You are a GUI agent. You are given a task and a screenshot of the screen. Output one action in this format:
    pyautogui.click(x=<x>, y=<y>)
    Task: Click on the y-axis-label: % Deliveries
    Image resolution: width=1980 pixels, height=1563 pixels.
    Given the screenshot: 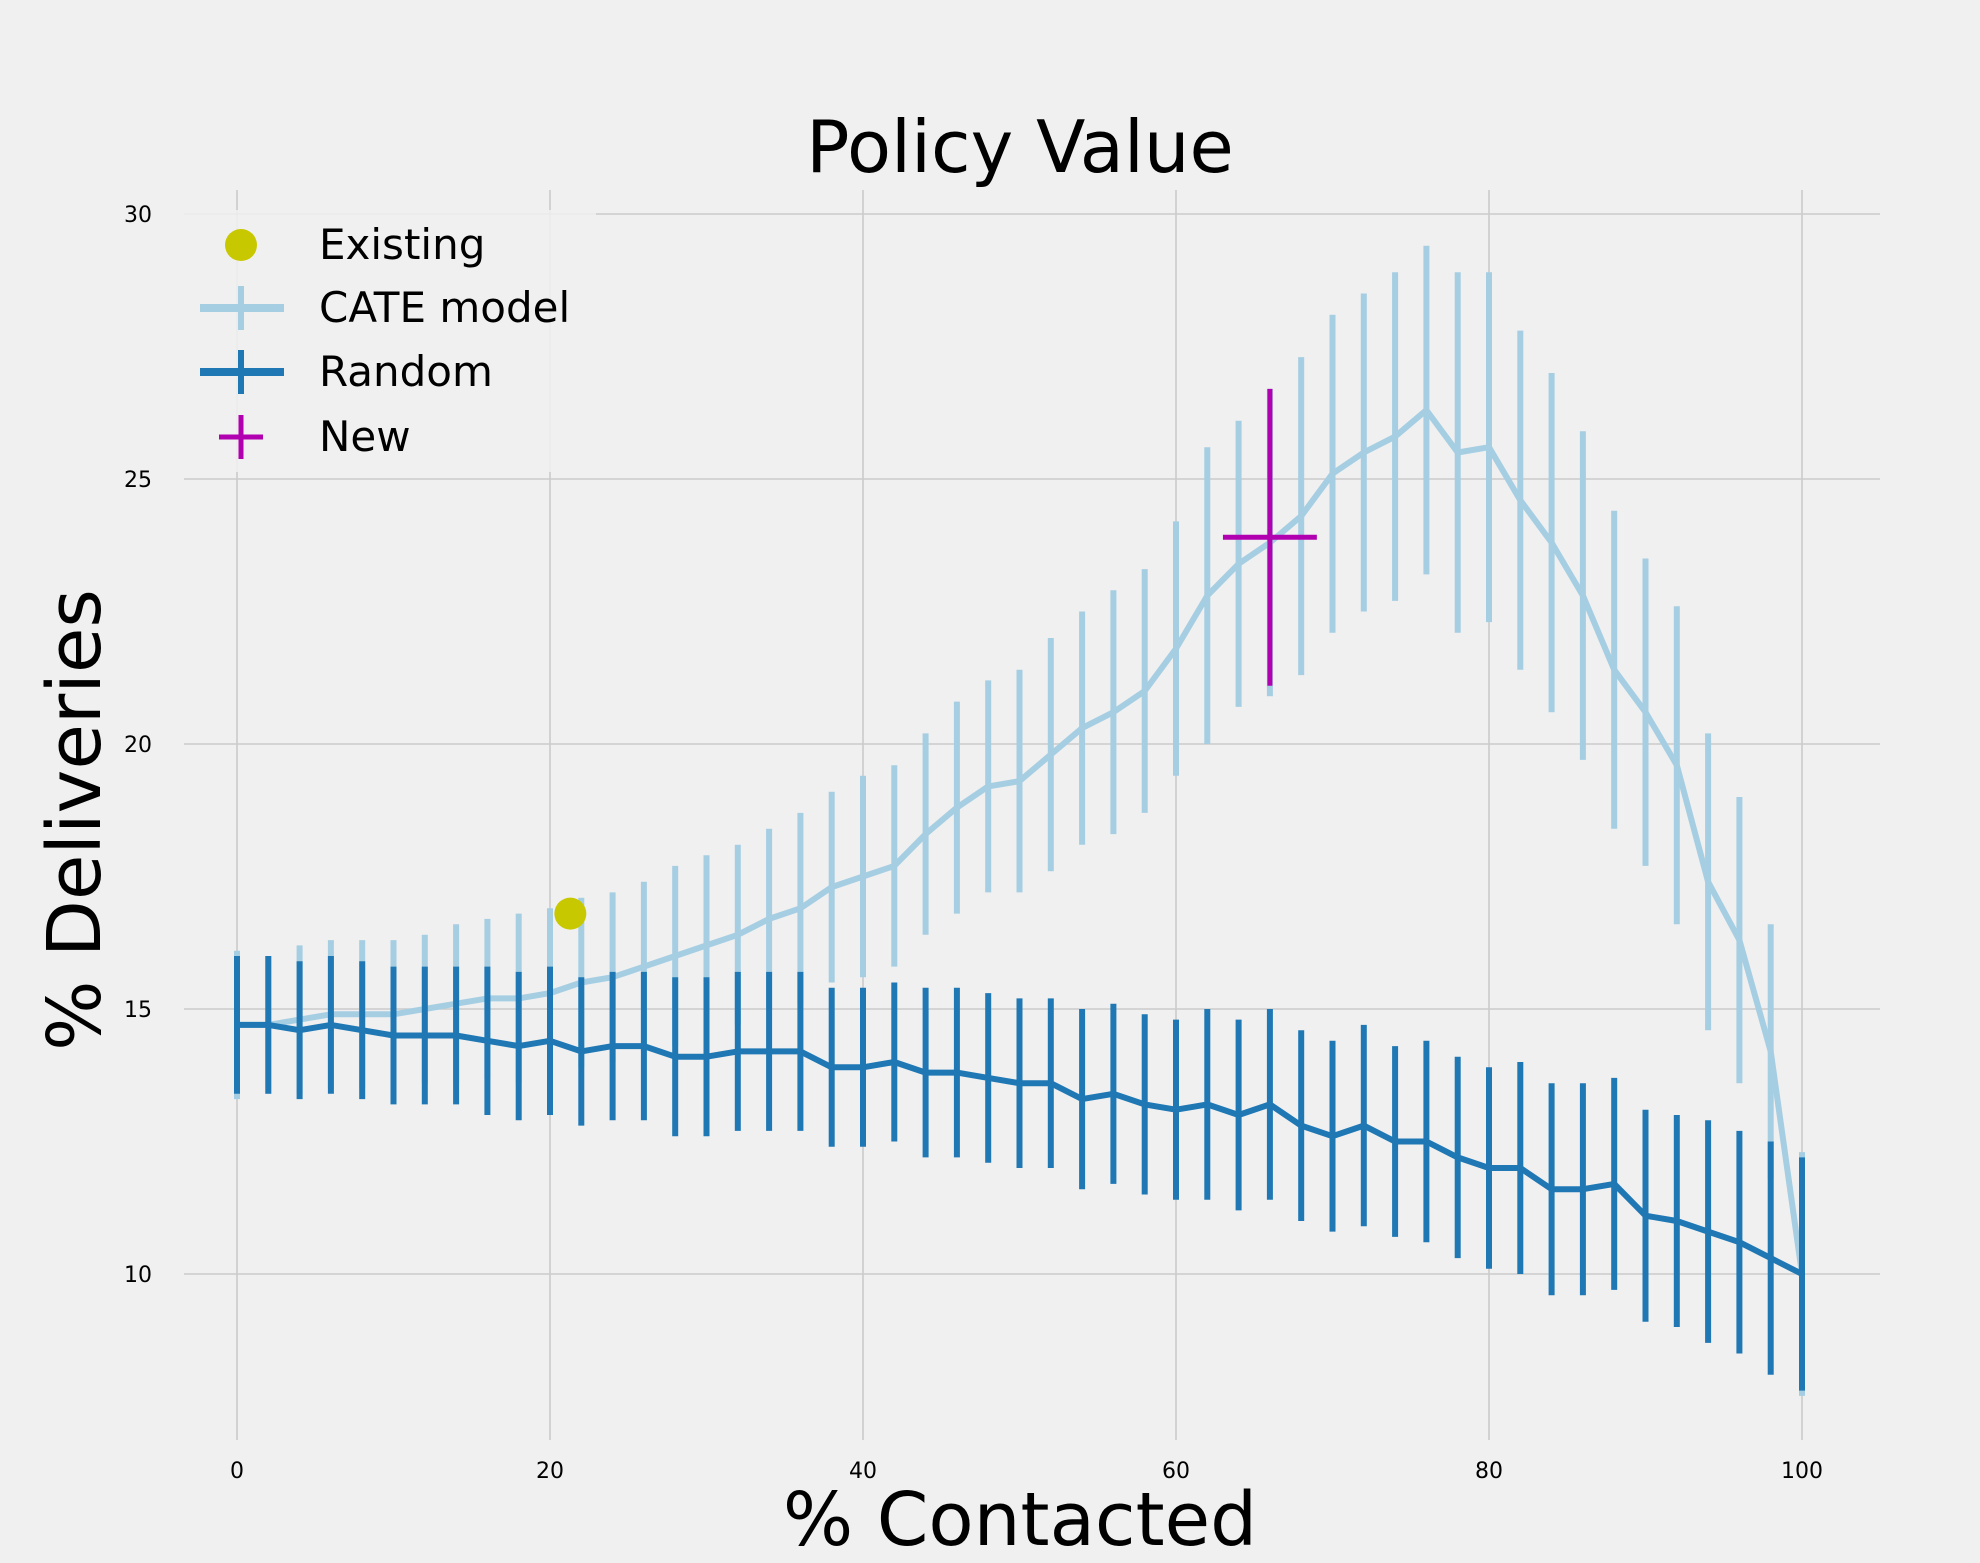 What is the action you would take?
    pyautogui.click(x=75, y=820)
    